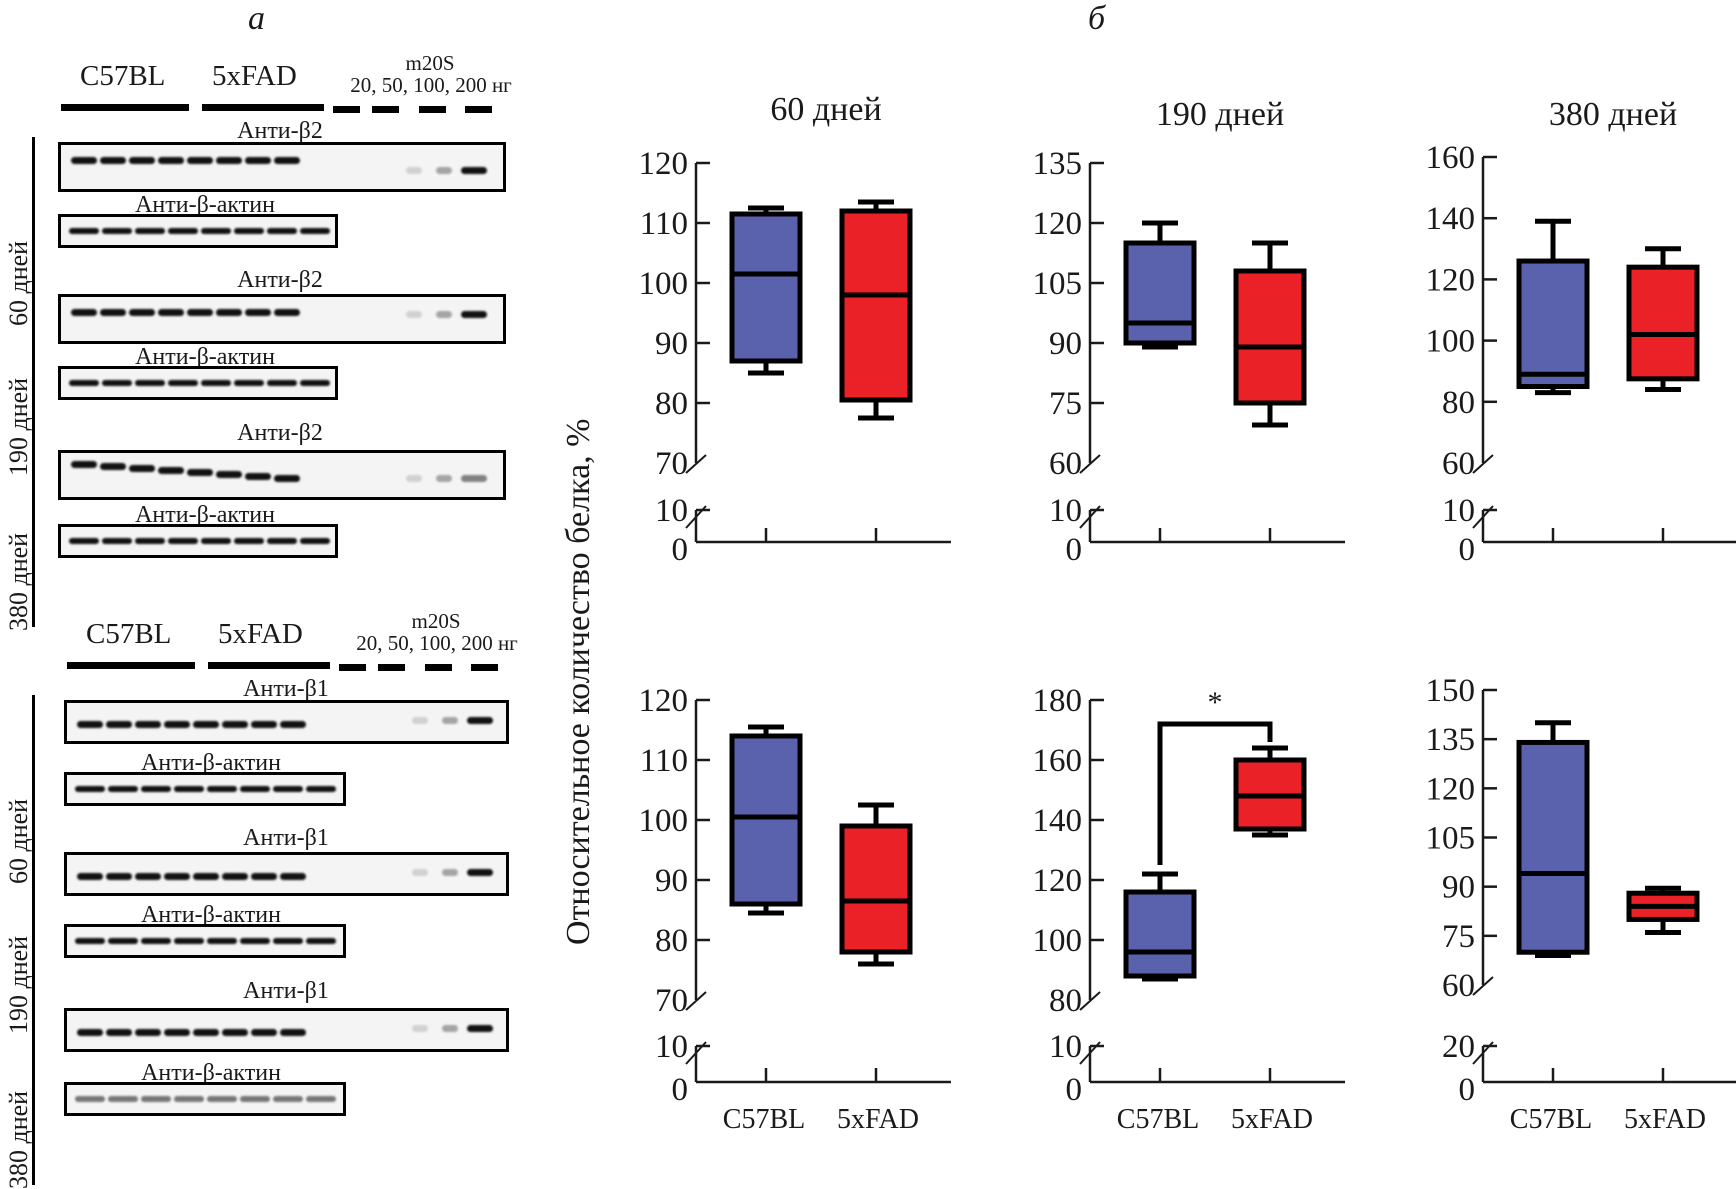 The width and height of the screenshot is (1736, 1189). Describe the element at coordinates (664, 761) in the screenshot. I see `y-tick-label: 110` at that location.